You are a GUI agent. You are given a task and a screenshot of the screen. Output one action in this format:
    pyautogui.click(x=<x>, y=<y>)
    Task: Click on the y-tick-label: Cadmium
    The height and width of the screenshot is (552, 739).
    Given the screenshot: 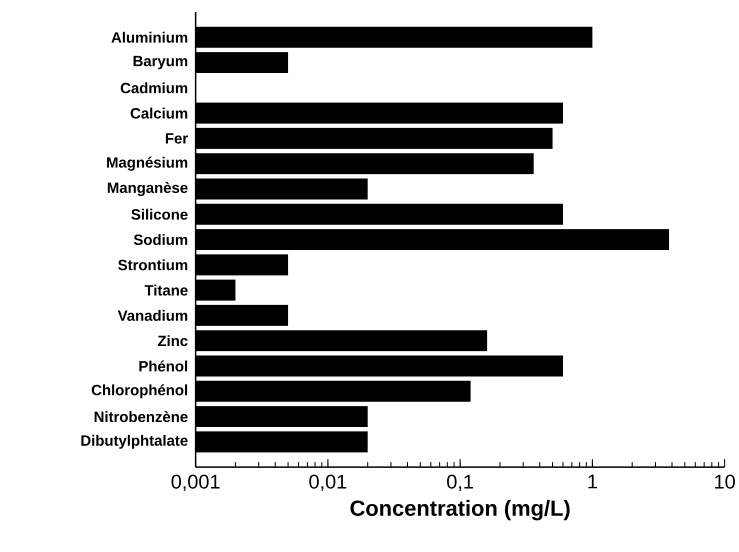 What is the action you would take?
    pyautogui.click(x=154, y=88)
    